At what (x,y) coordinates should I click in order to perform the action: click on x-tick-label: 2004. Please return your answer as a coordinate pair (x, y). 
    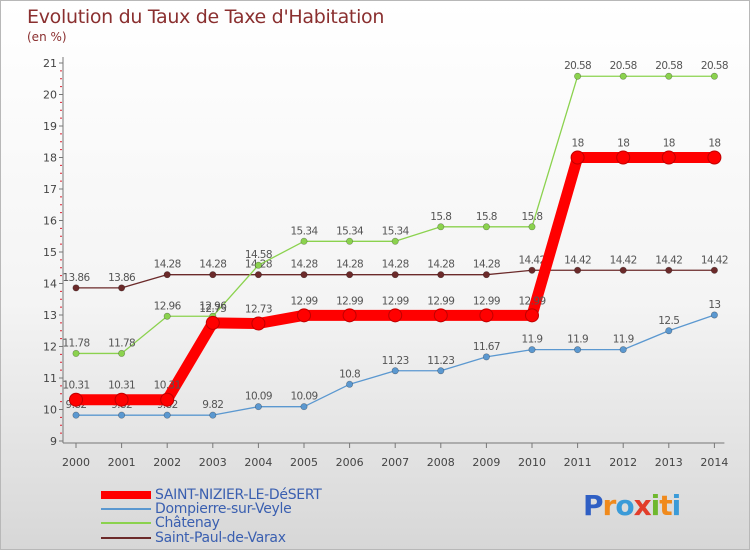
    Looking at the image, I should click on (258, 462).